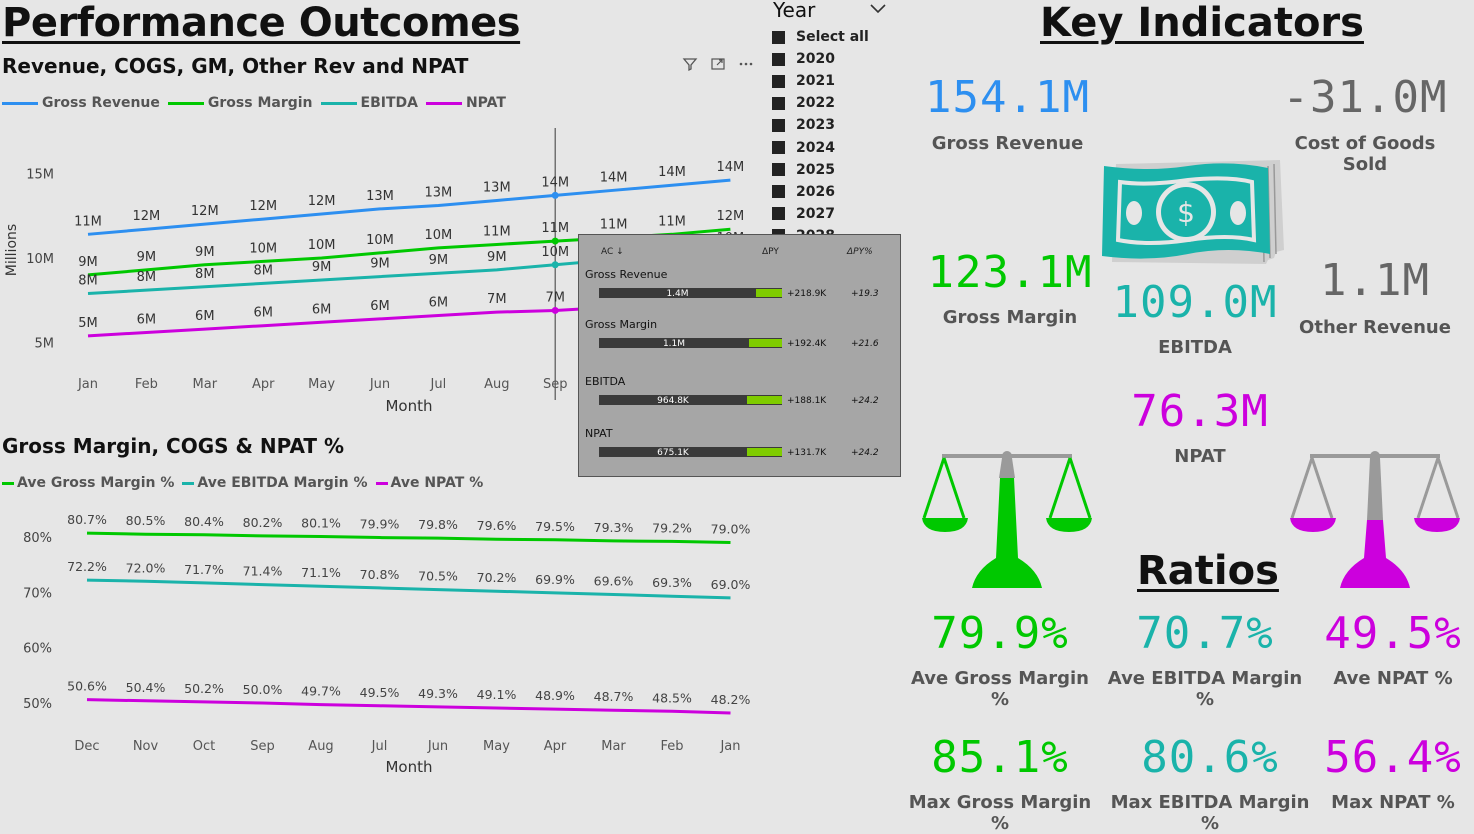 This screenshot has width=1474, height=834. Describe the element at coordinates (1007, 97) in the screenshot. I see `kpi-gross-revenue-value: 154.1M` at that location.